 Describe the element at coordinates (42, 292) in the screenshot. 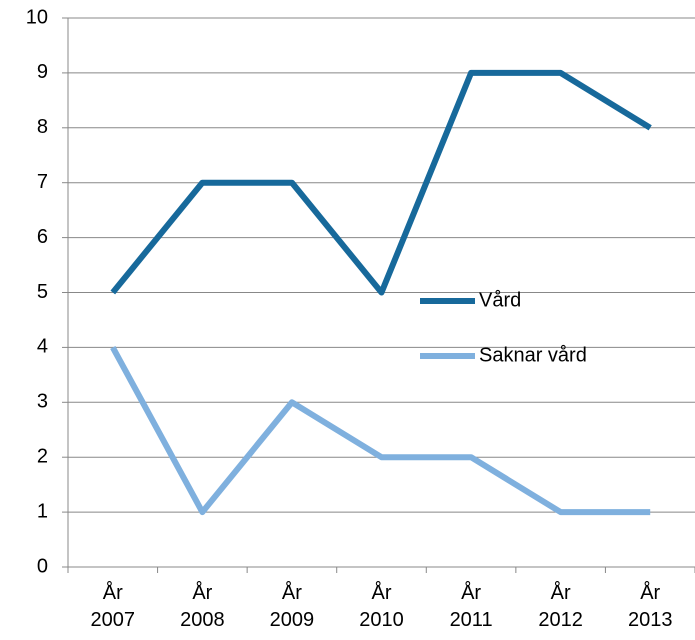

I see `y-tick-label: 5` at that location.